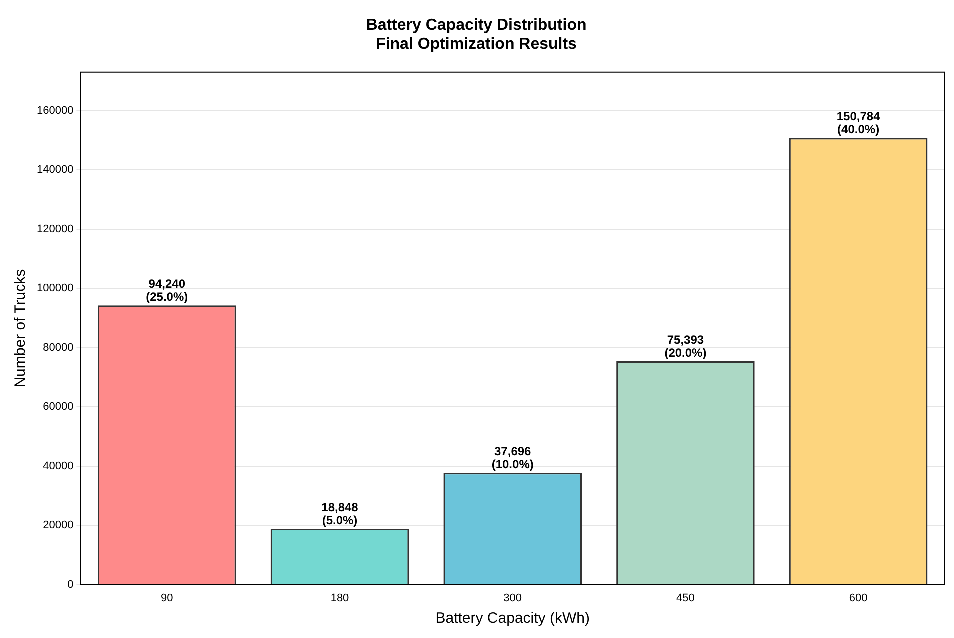 The height and width of the screenshot is (638, 954). What do you see at coordinates (340, 514) in the screenshot?
I see `data-label: 18,848 (5.0%)` at bounding box center [340, 514].